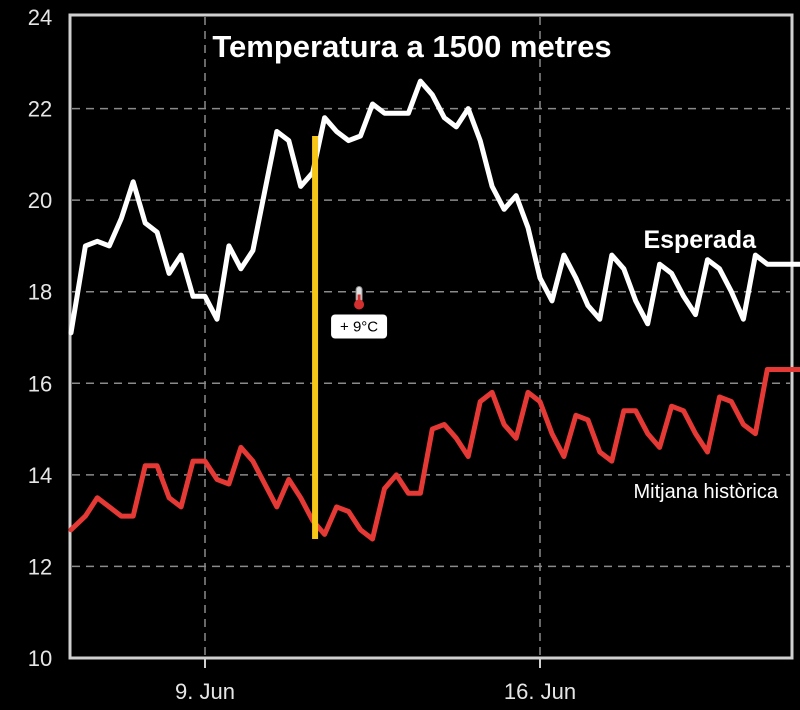  What do you see at coordinates (700, 240) in the screenshot?
I see `series-label-esperada: Esperada` at bounding box center [700, 240].